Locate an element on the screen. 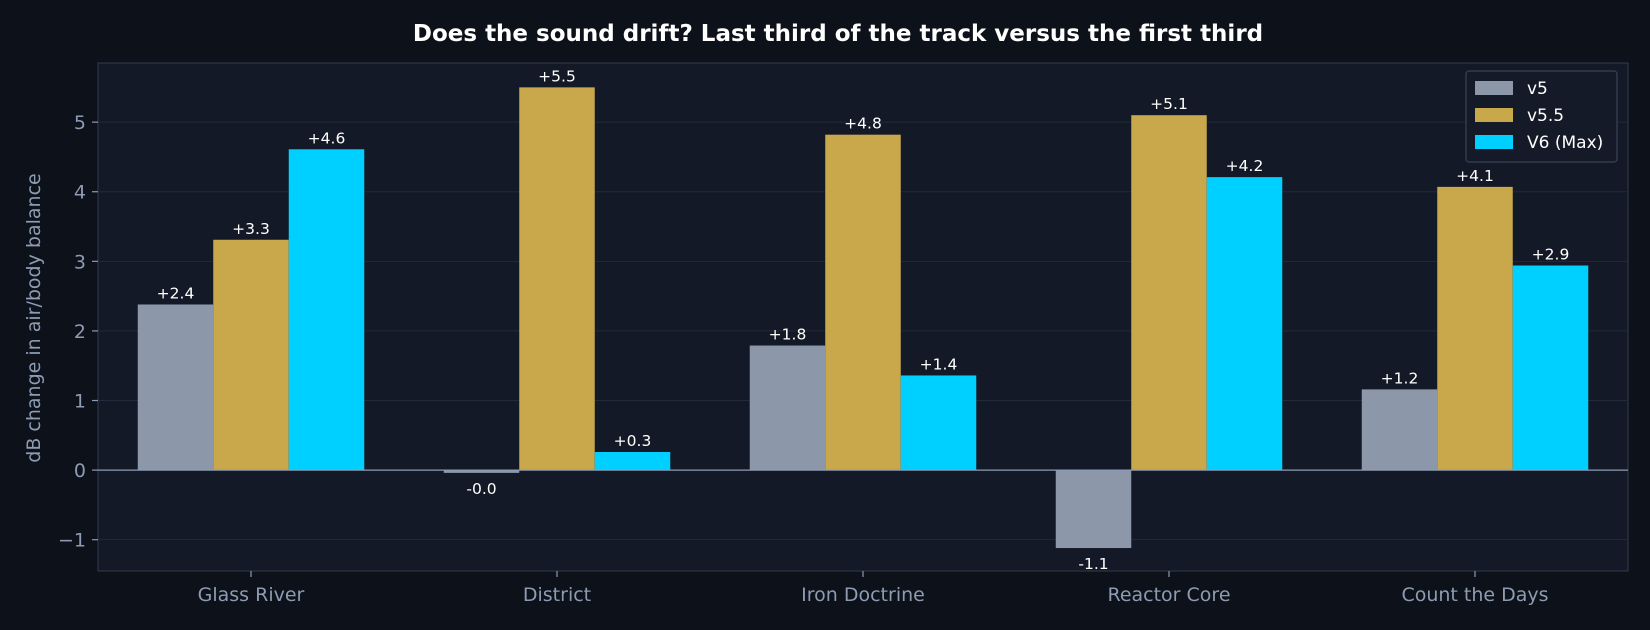  data-label: -1.1 is located at coordinates (1093, 564).